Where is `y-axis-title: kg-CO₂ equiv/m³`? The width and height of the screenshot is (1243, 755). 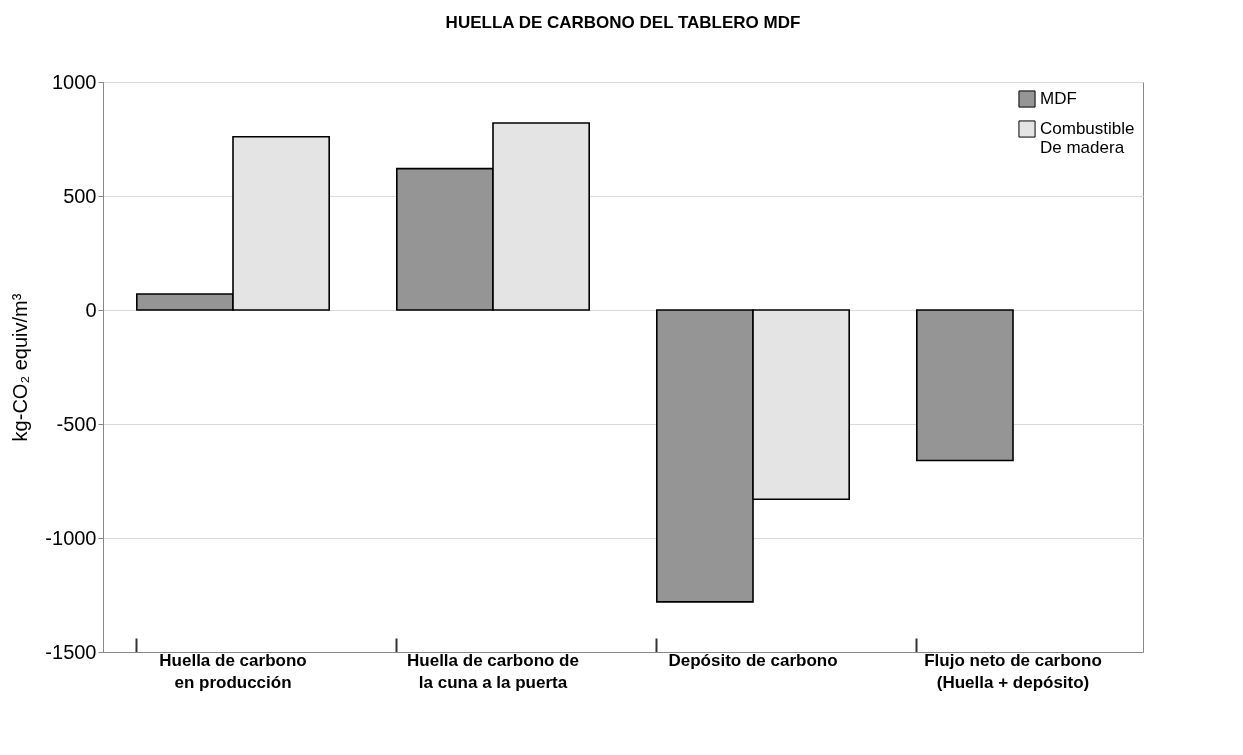
y-axis-title: kg-CO₂ equiv/m³ is located at coordinates (20, 367).